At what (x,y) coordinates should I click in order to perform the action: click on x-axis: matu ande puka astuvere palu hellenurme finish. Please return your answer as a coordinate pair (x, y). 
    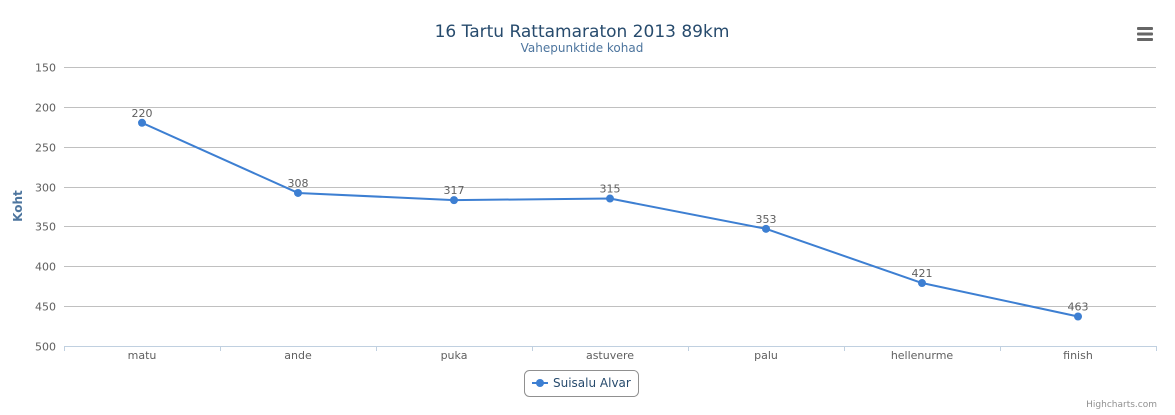
    Looking at the image, I should click on (610, 354).